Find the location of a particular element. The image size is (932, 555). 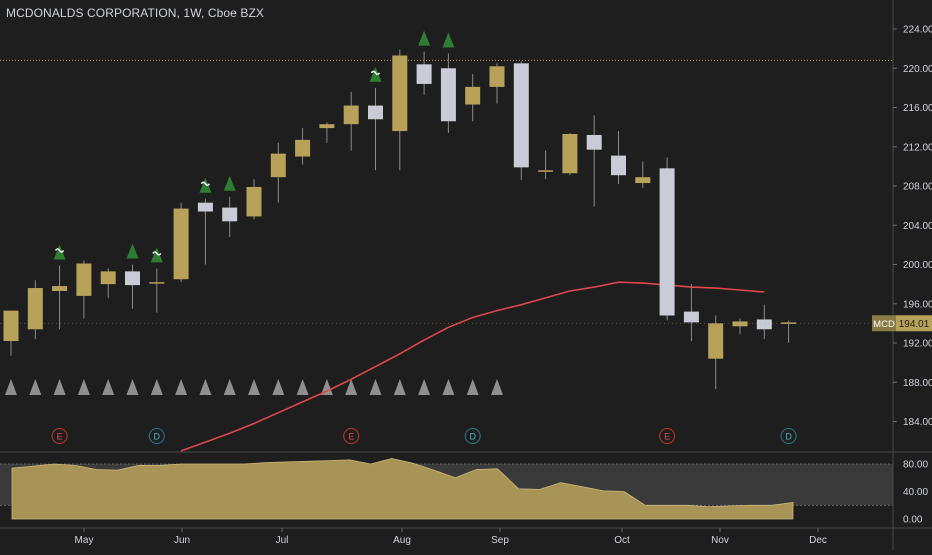

time-tick-label: Aug is located at coordinates (402, 540).